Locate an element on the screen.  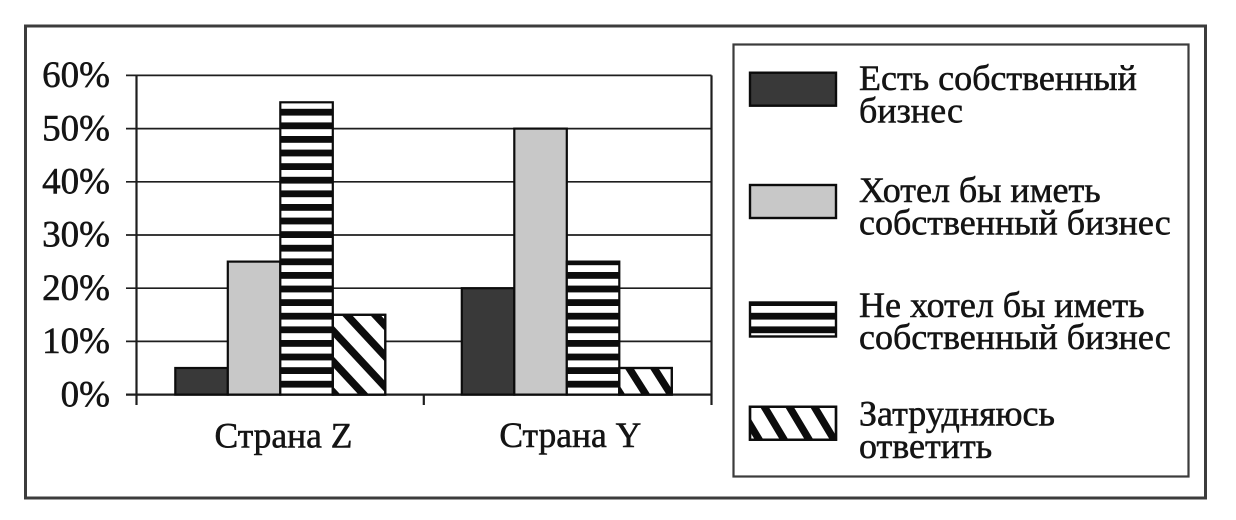
svg-text: Страна Y is located at coordinates (570, 435).